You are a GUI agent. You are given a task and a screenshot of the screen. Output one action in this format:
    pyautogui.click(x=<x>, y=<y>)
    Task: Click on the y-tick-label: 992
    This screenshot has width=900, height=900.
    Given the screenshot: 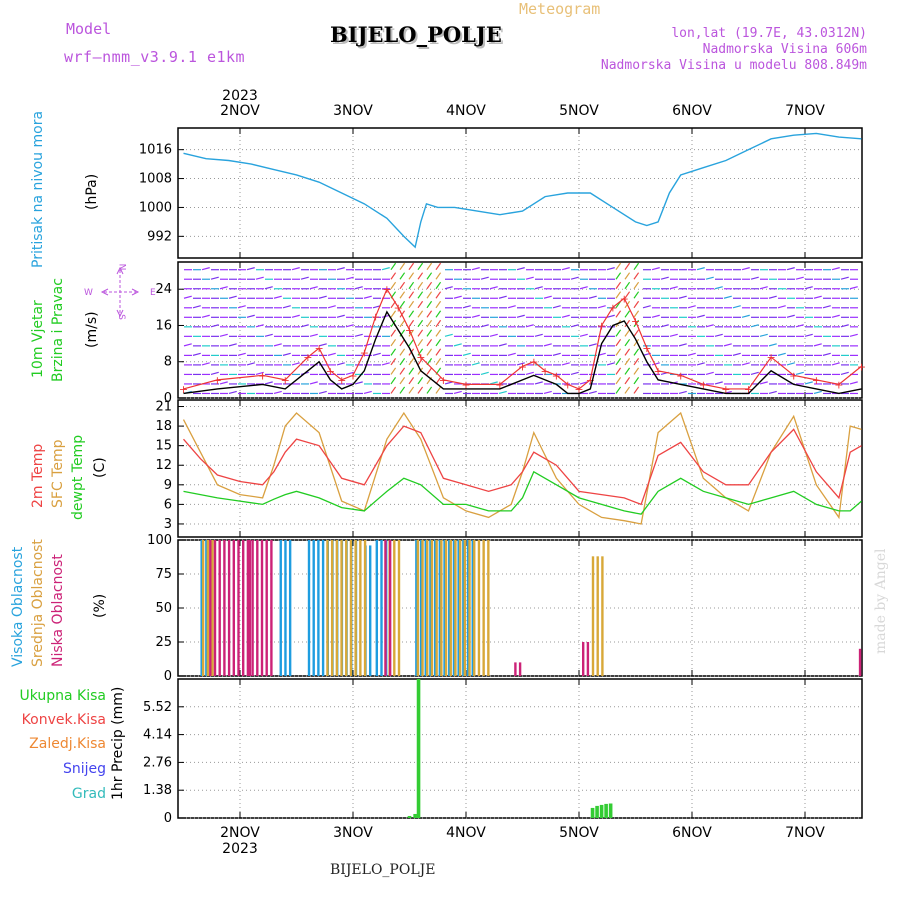 What is the action you would take?
    pyautogui.click(x=159, y=236)
    